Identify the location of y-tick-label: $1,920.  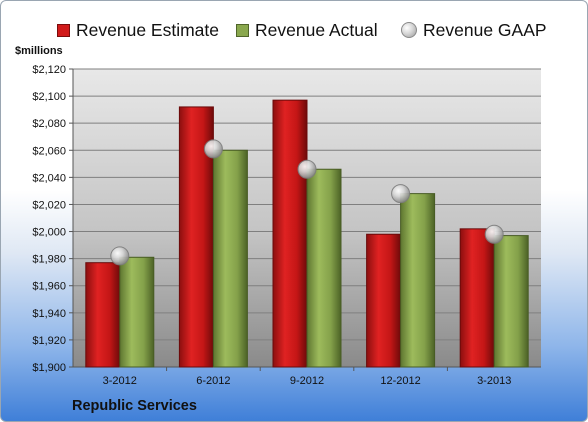
(49, 341).